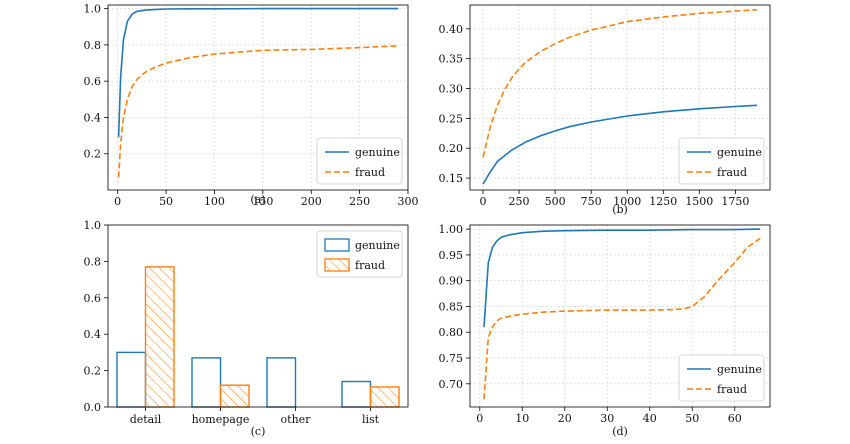 Image resolution: width=850 pixels, height=444 pixels. What do you see at coordinates (735, 418) in the screenshot?
I see `x-tick-label: 60` at bounding box center [735, 418].